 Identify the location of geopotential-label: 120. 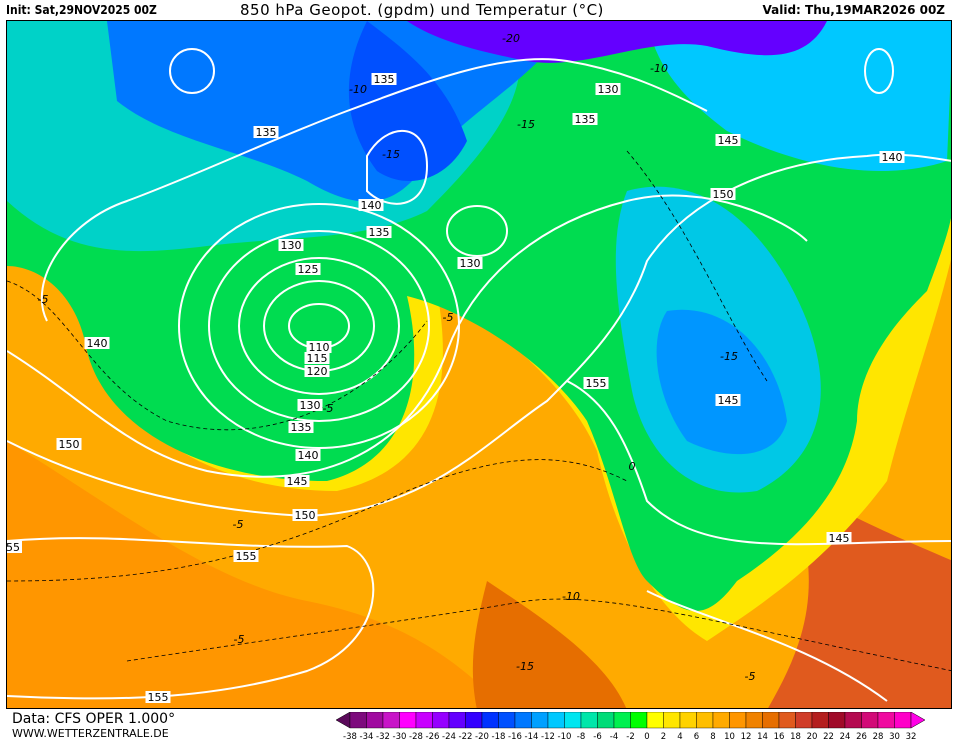
(317, 371).